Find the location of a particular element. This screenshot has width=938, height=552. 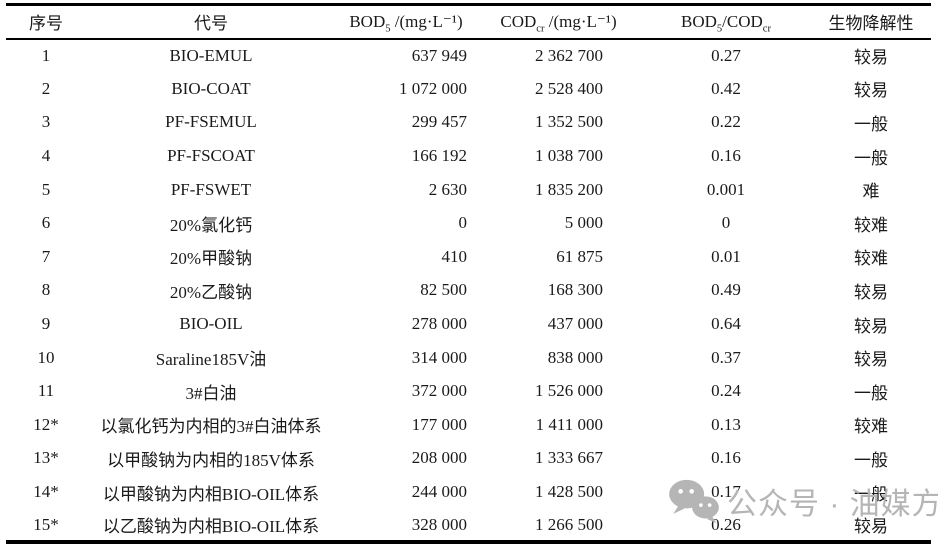

col-header-bod-cod-ratio: BOD5/CODcr is located at coordinates (726, 22).